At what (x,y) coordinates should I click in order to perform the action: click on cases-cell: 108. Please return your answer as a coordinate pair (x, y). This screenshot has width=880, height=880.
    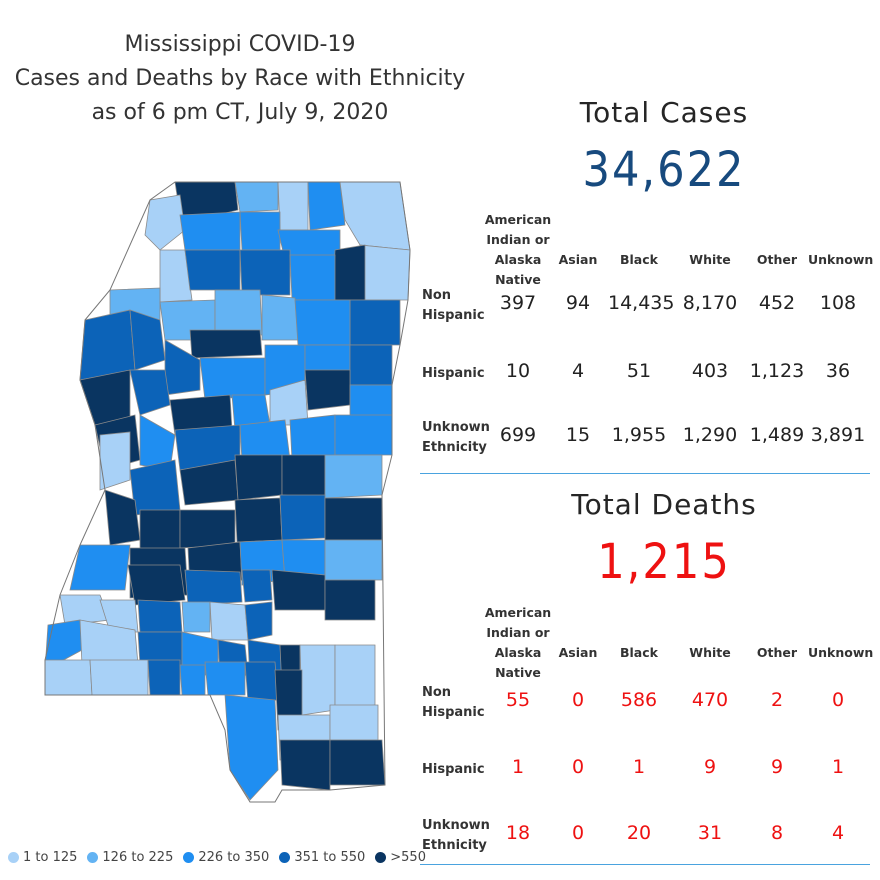
    Looking at the image, I should click on (838, 303).